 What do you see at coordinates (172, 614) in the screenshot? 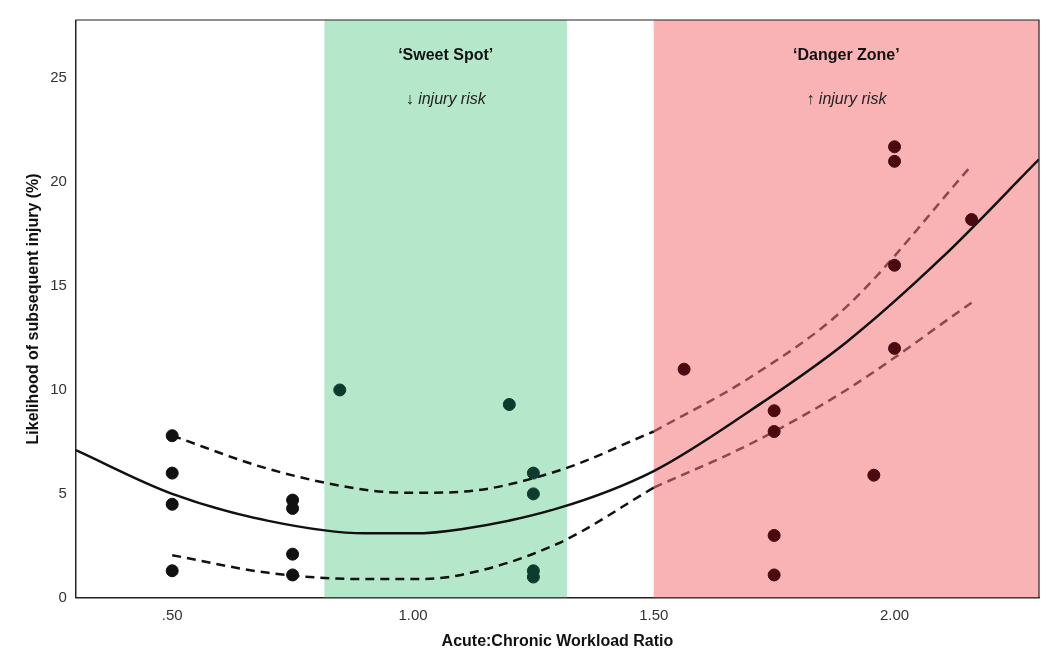
I see `x-tick-label: .50` at bounding box center [172, 614].